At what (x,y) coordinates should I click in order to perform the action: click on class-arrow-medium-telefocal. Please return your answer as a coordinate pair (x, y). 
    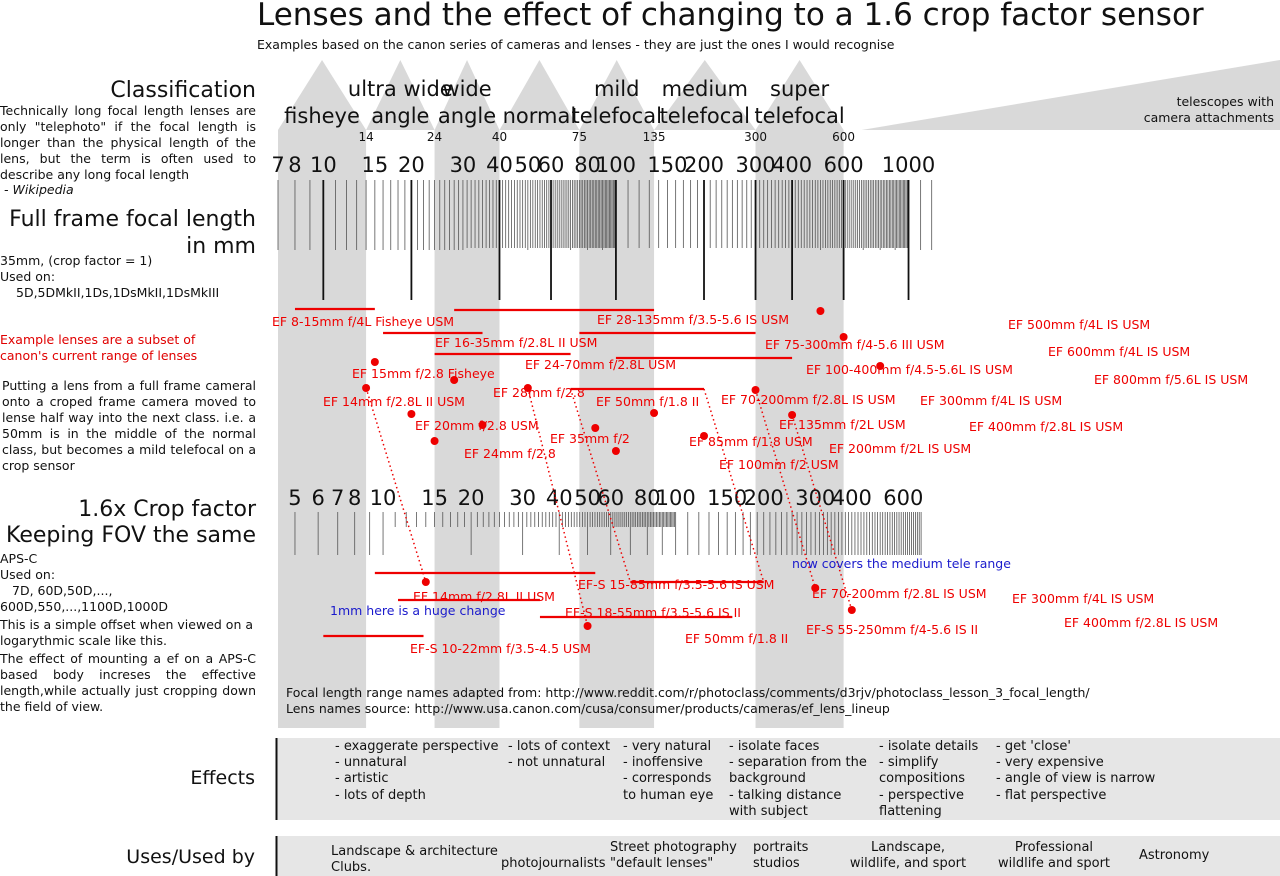
    Looking at the image, I should click on (705, 95).